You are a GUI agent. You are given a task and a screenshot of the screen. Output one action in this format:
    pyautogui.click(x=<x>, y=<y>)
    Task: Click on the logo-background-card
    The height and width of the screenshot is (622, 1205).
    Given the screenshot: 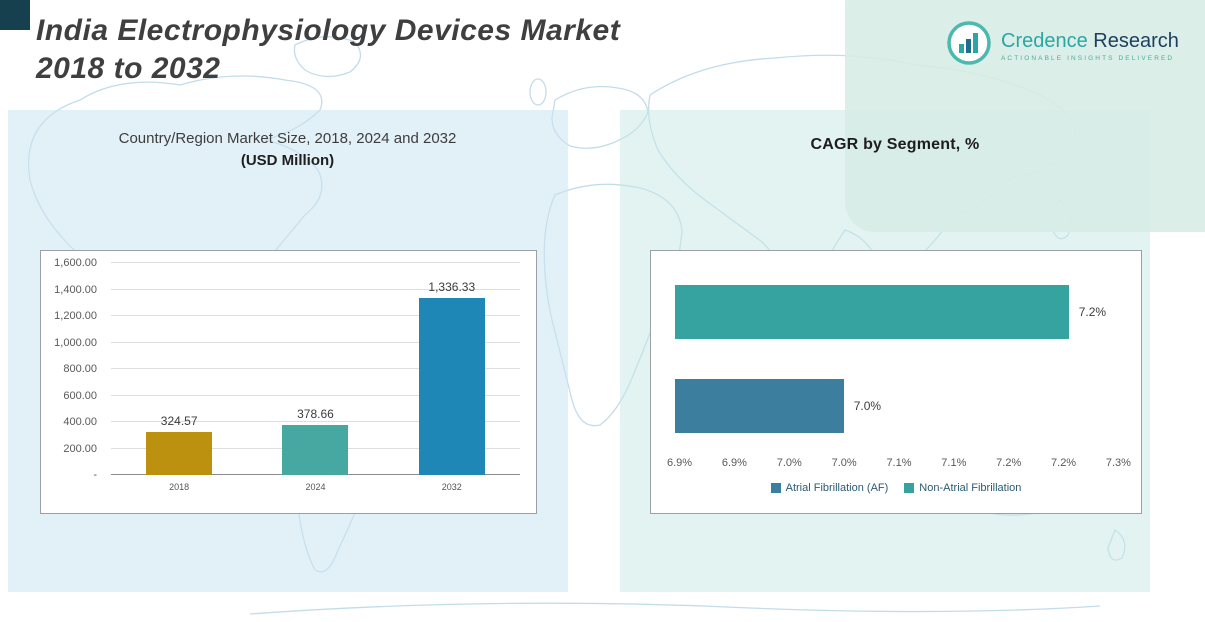 What is the action you would take?
    pyautogui.click(x=1025, y=116)
    